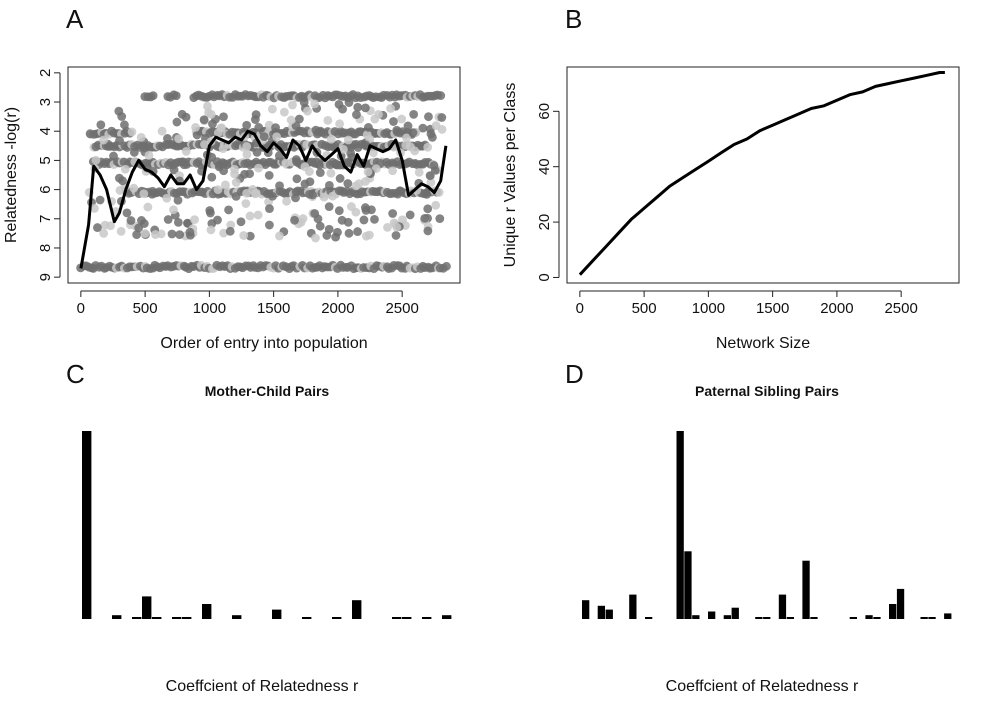 The height and width of the screenshot is (712, 1000). I want to click on panel-letter-b: B, so click(573, 19).